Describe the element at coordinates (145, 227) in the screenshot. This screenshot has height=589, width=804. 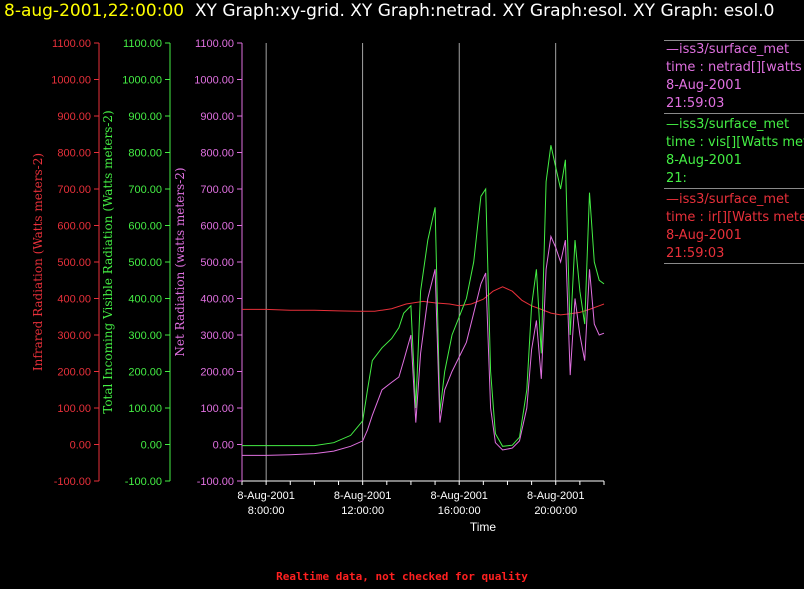
I see `vis-y-tick-label-5: 600.00` at that location.